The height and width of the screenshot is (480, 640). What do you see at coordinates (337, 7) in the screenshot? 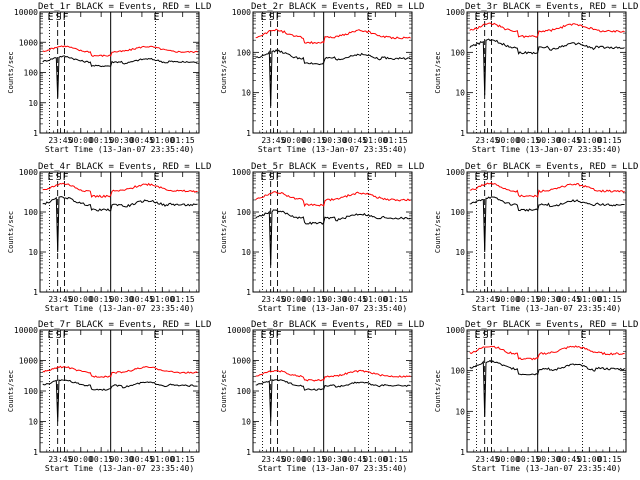
I see `panel-title: Det_2r BLACK = Events, RED = LLD` at bounding box center [337, 7].